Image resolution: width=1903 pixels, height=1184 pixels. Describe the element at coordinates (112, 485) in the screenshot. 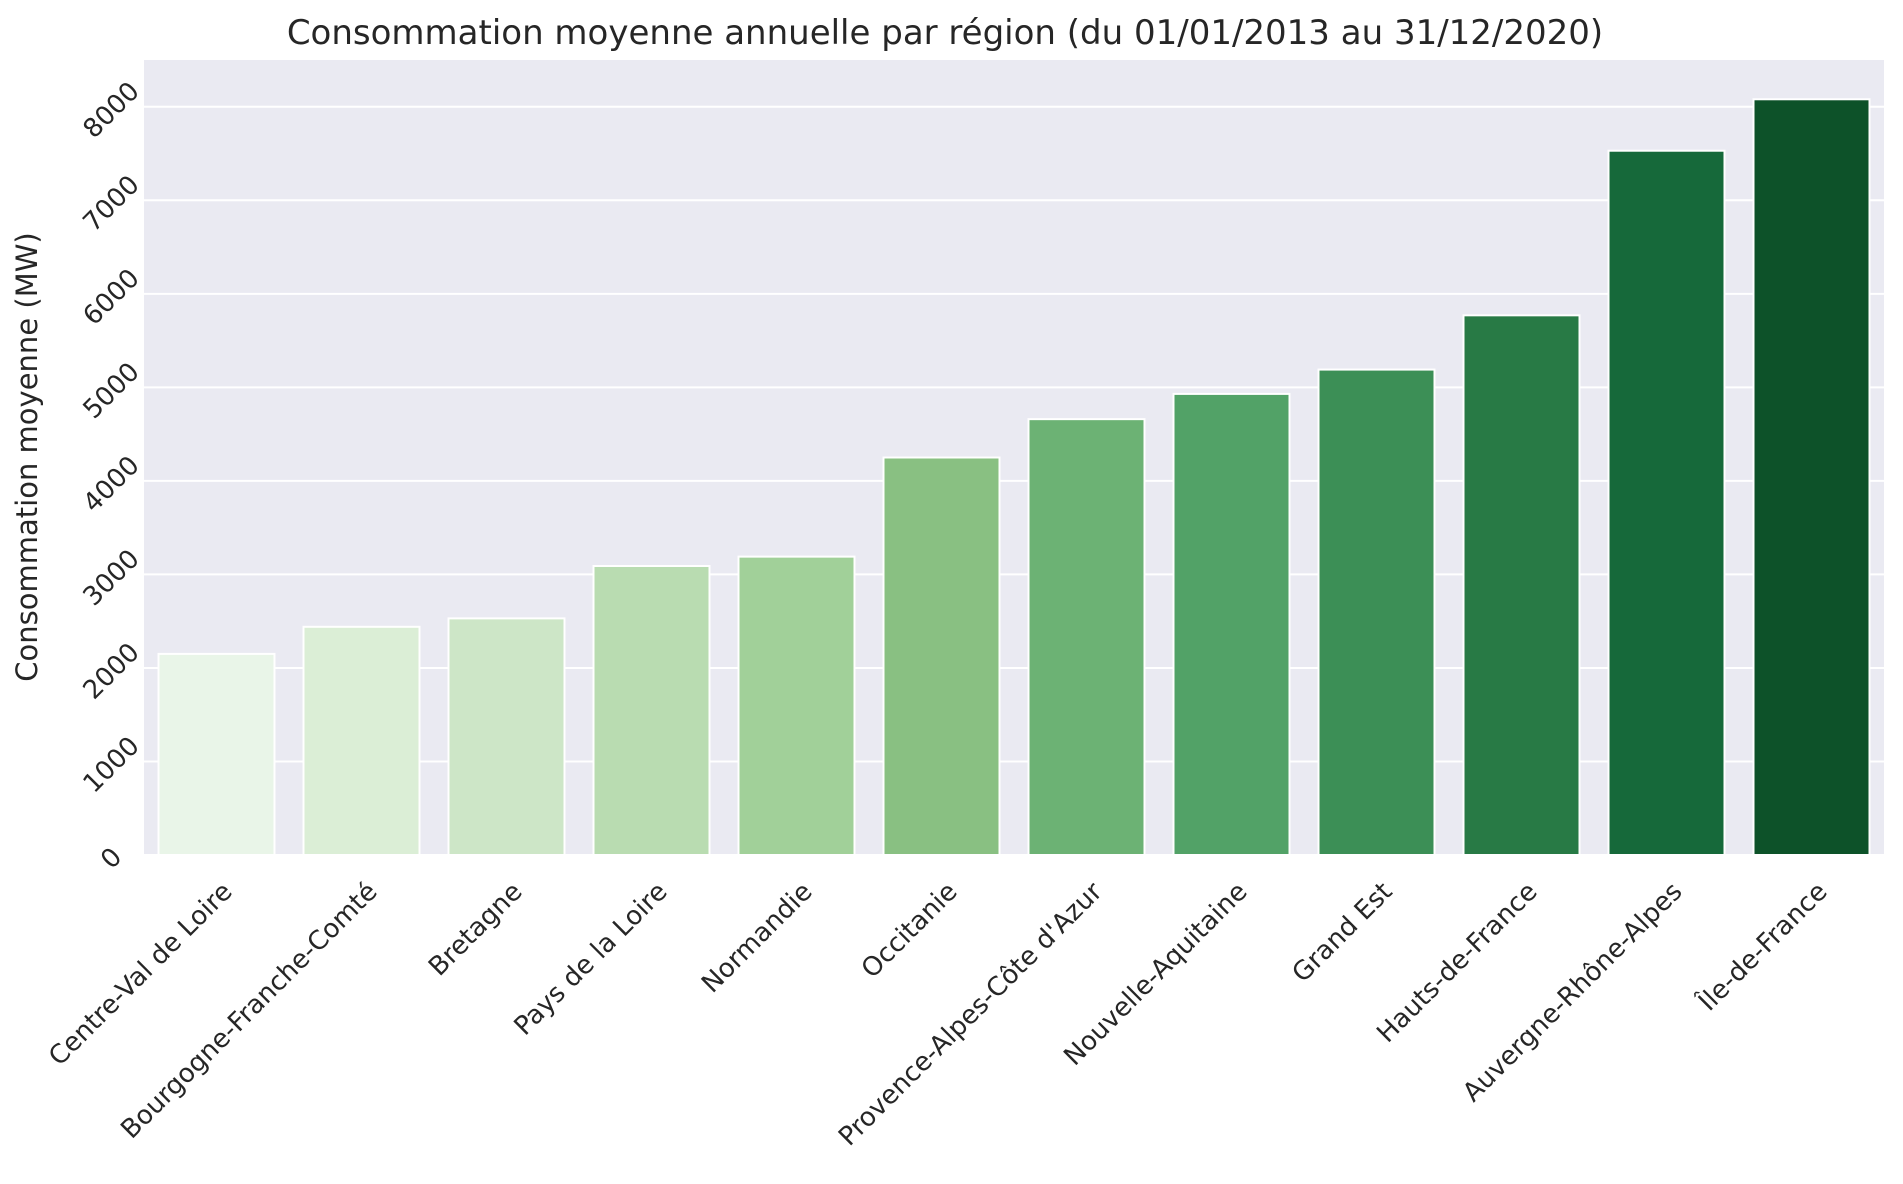

I see `y-tick-label: 4000` at that location.